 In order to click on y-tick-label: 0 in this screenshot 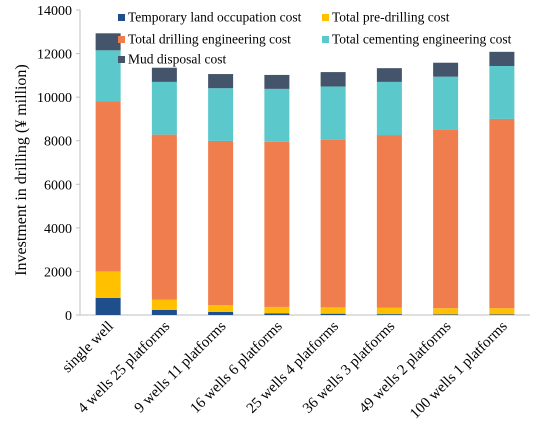, I will do `click(68, 316)`.